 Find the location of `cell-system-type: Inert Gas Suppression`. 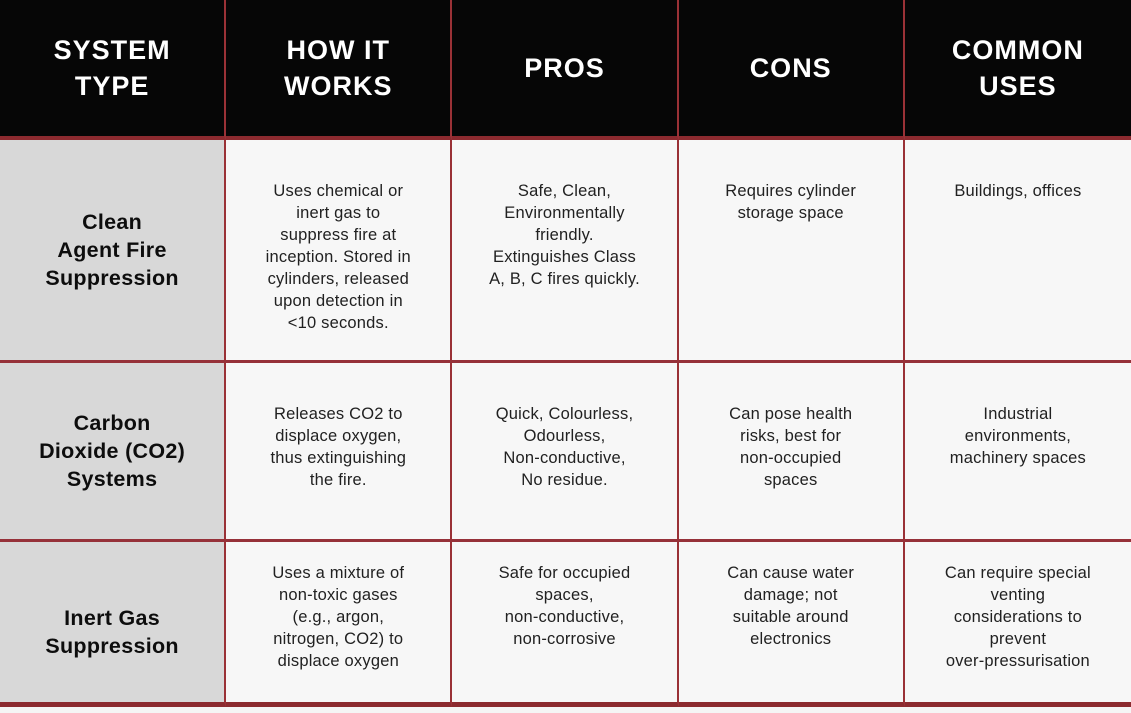

cell-system-type: Inert Gas Suppression is located at coordinates (113, 624).